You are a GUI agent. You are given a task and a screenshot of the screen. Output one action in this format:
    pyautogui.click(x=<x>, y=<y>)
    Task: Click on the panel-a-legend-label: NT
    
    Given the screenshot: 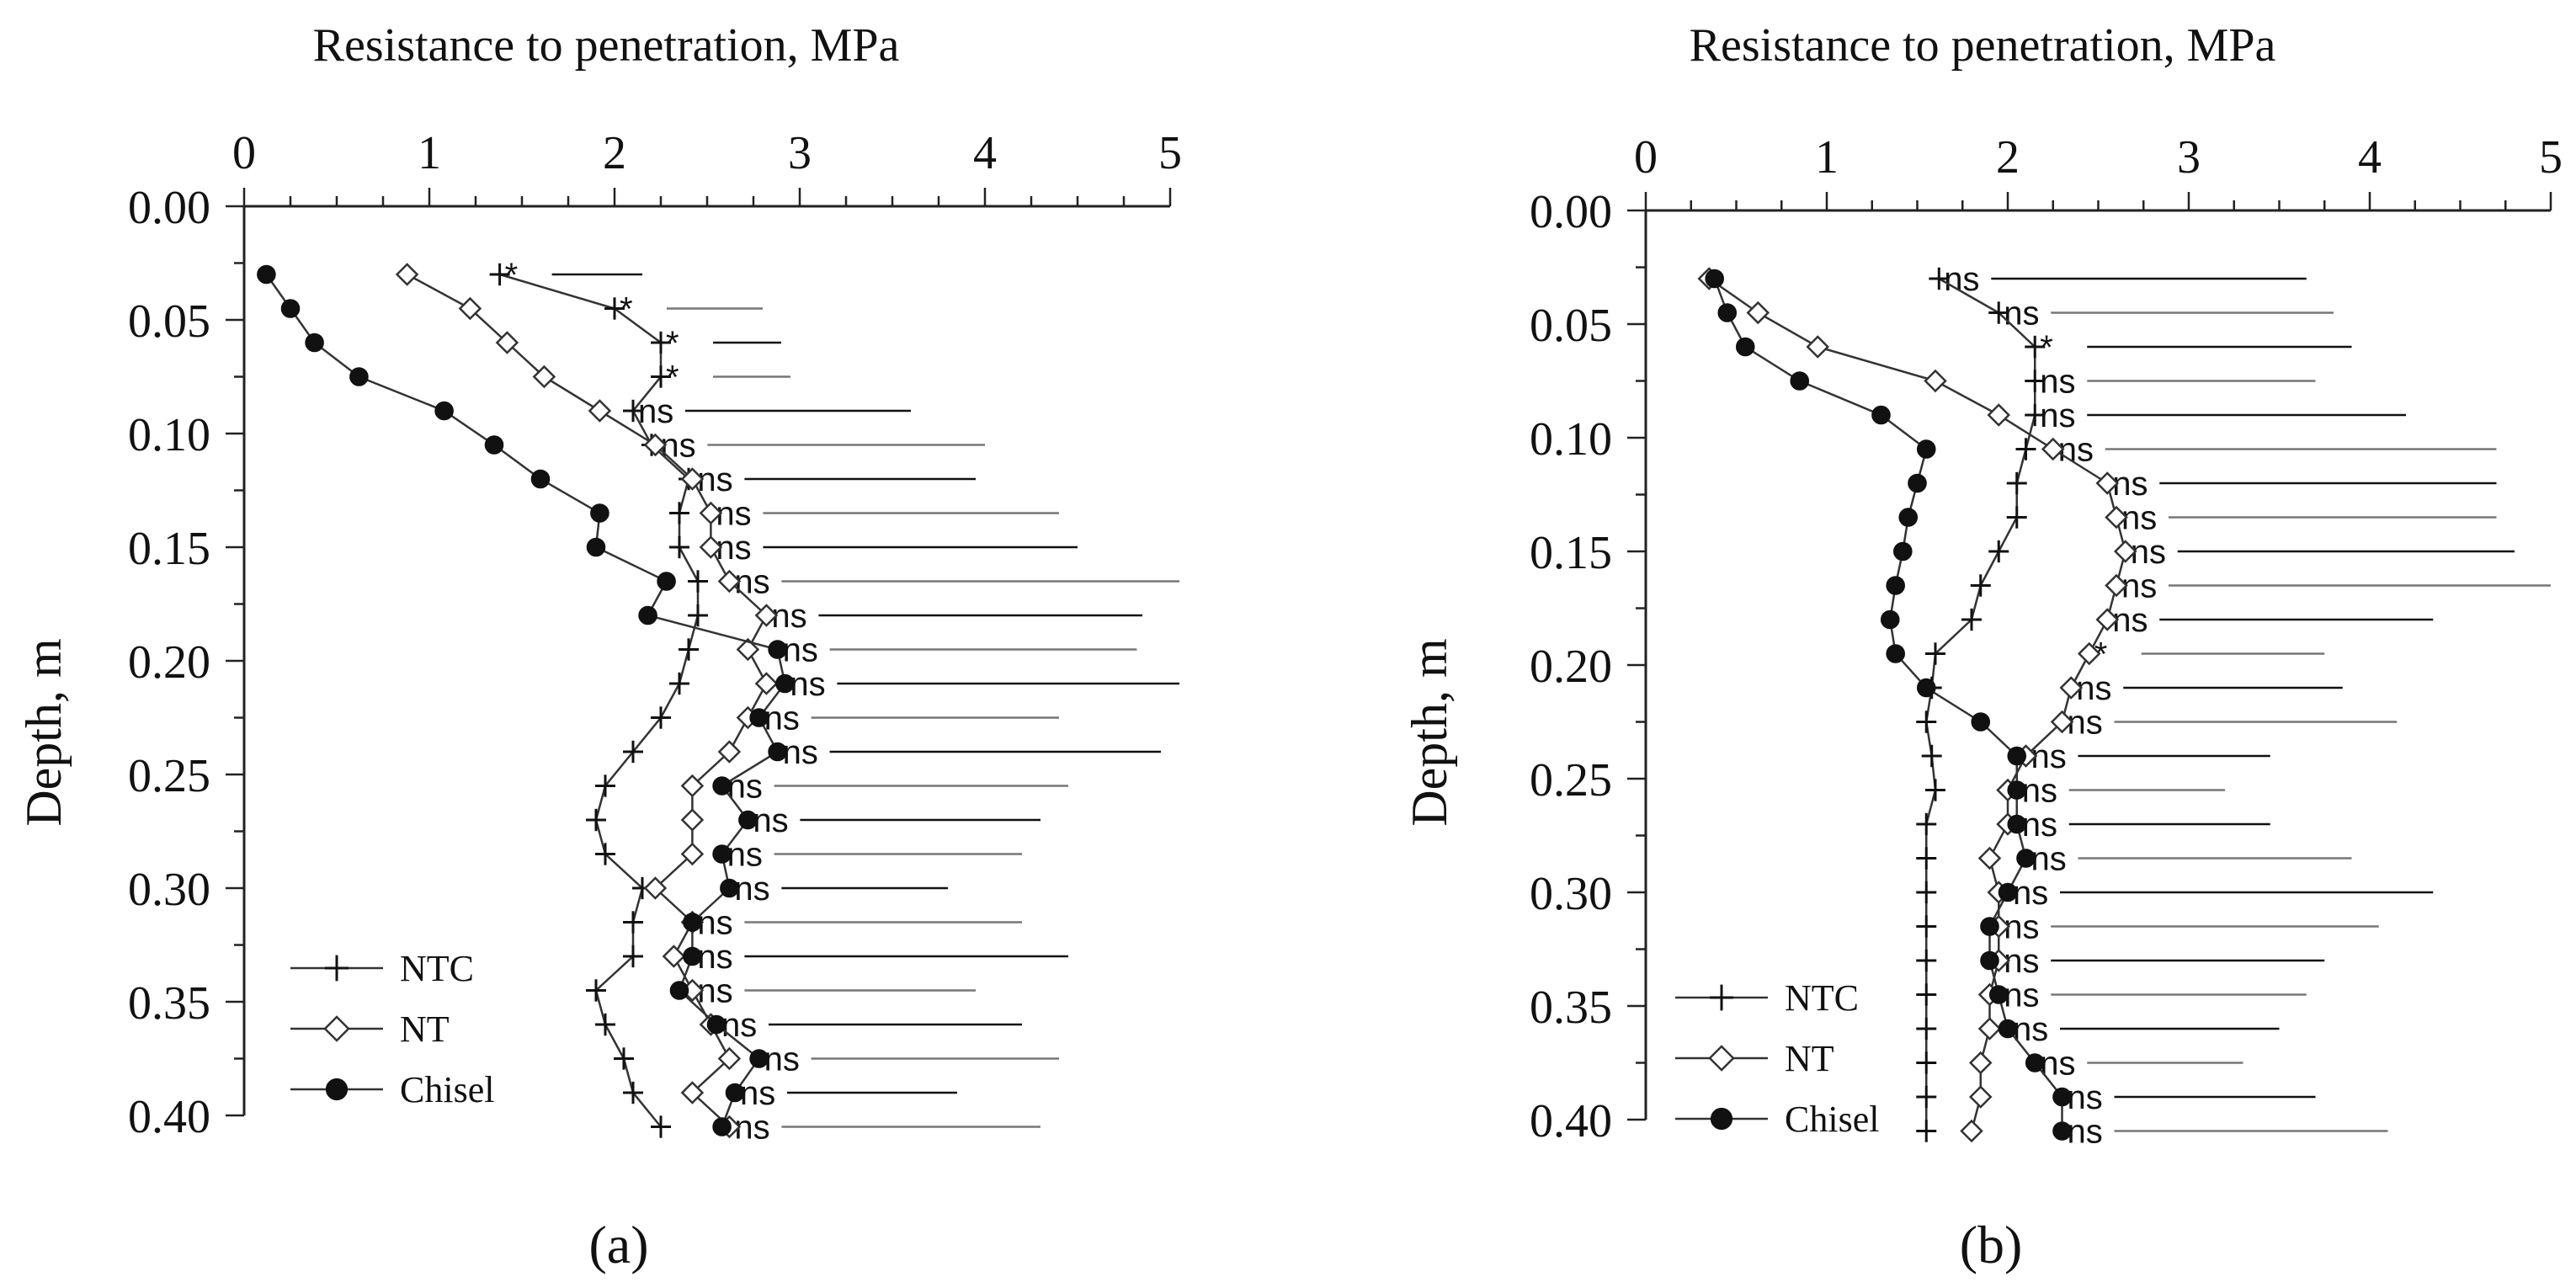 What is the action you would take?
    pyautogui.click(x=425, y=1029)
    